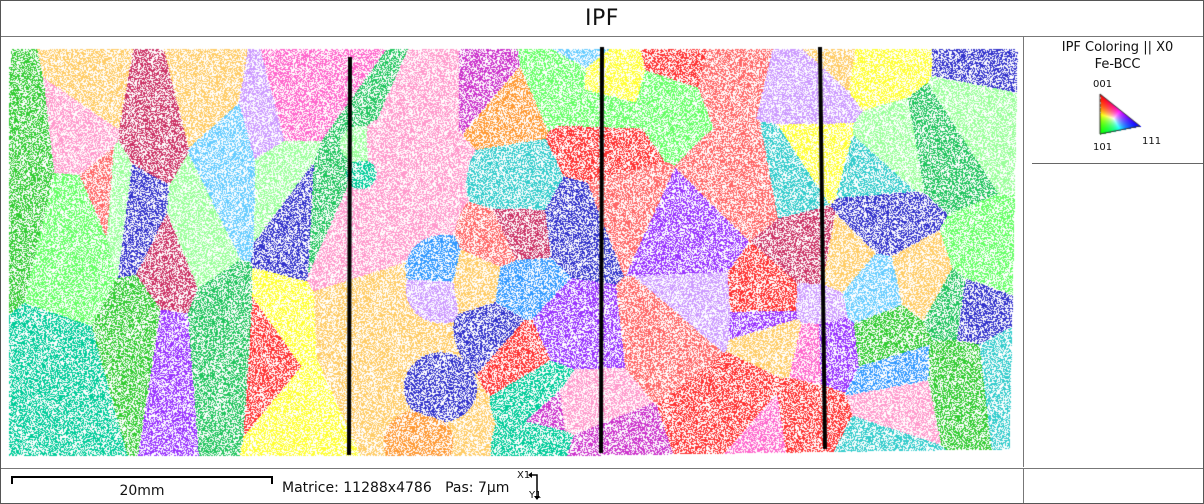 This screenshot has height=504, width=1204. I want to click on map-title: IPF, so click(602, 18).